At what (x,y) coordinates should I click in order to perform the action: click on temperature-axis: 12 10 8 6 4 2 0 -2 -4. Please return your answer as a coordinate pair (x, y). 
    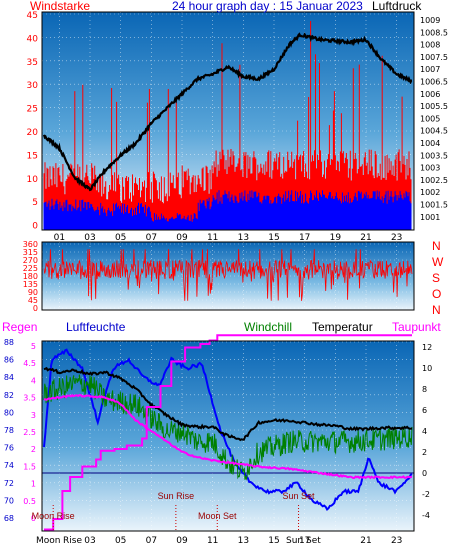
    Looking at the image, I should click on (427, 431).